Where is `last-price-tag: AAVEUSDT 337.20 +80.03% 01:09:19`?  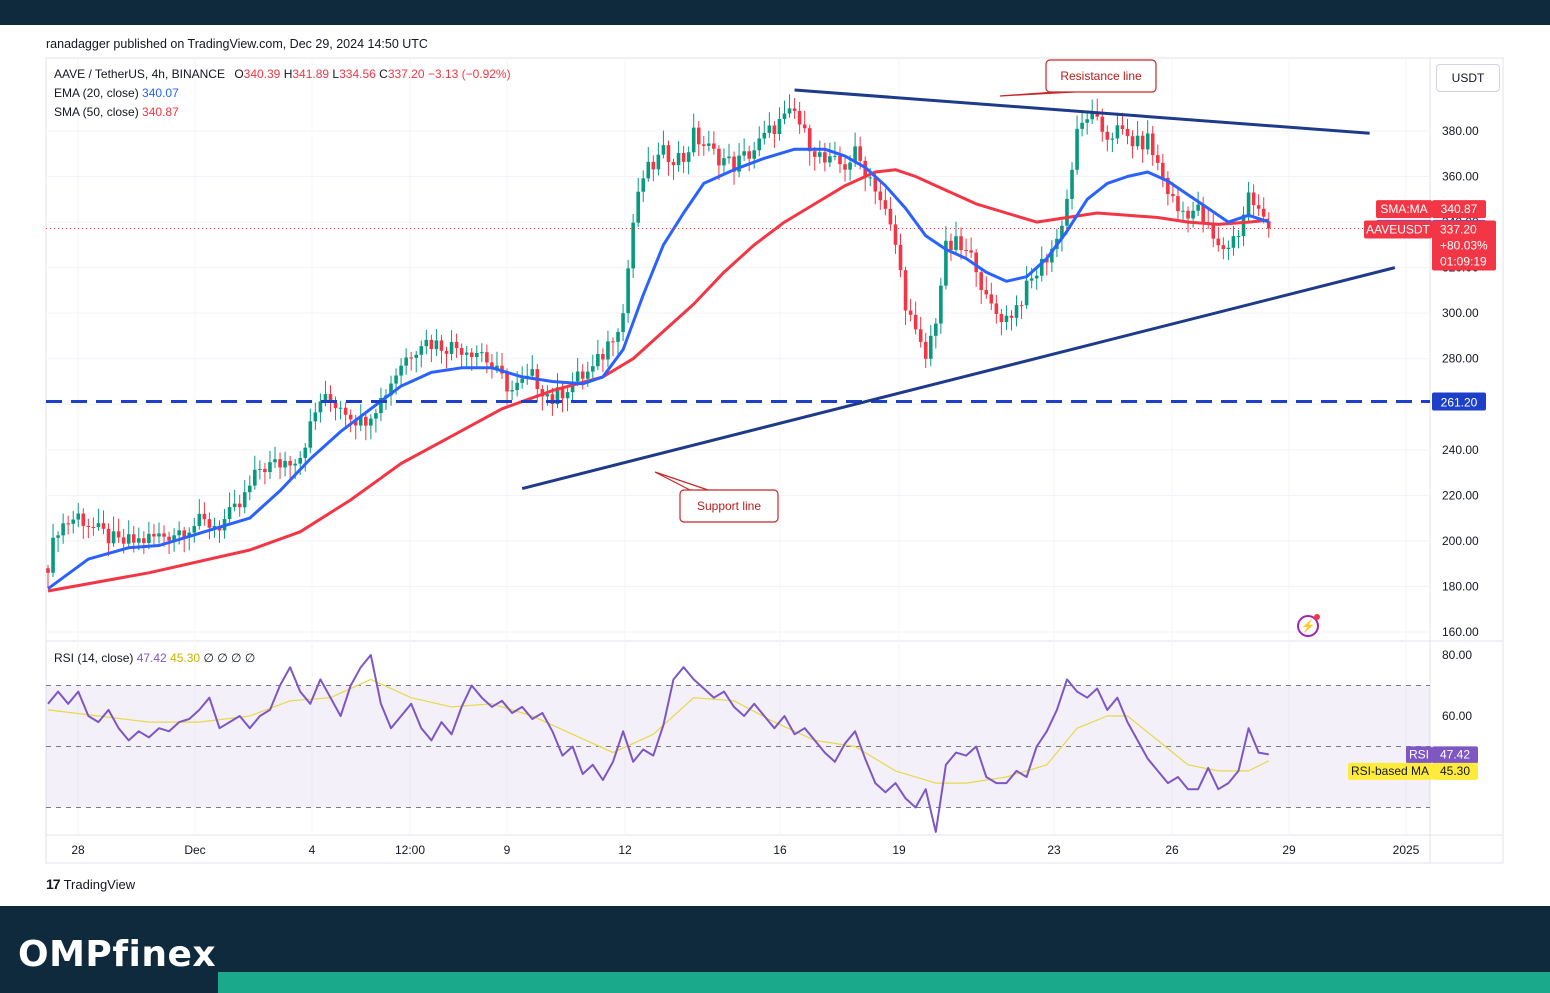
last-price-tag: AAVEUSDT 337.20 +80.03% 01:09:19 is located at coordinates (1430, 245).